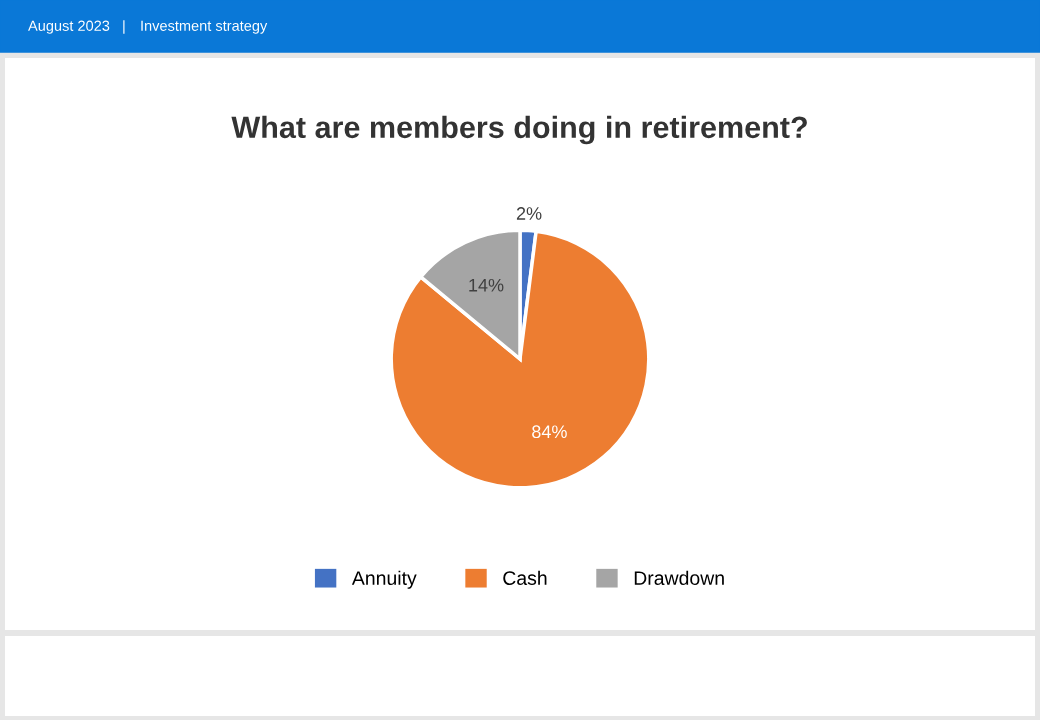 The image size is (1040, 720). I want to click on data-label: 14%, so click(486, 285).